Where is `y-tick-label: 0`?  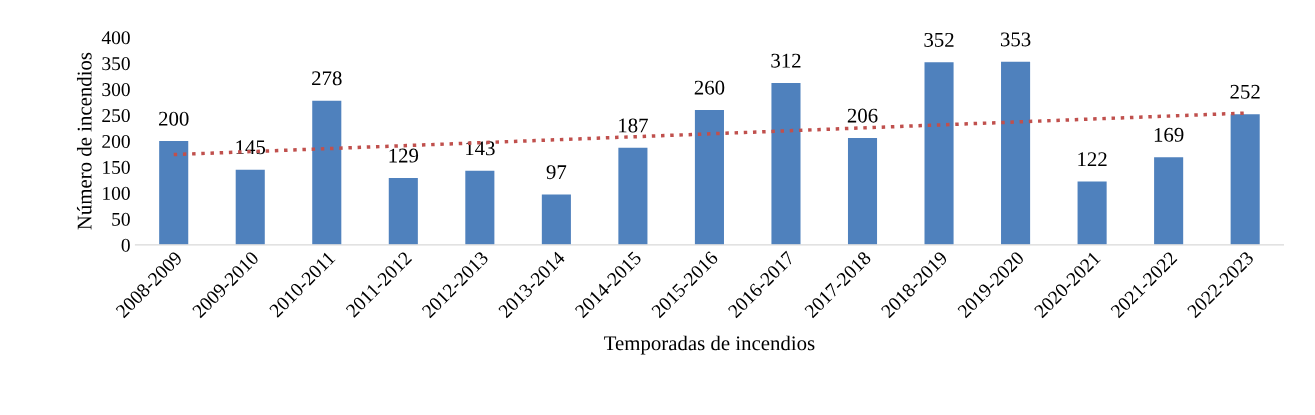
y-tick-label: 0 is located at coordinates (125, 245).